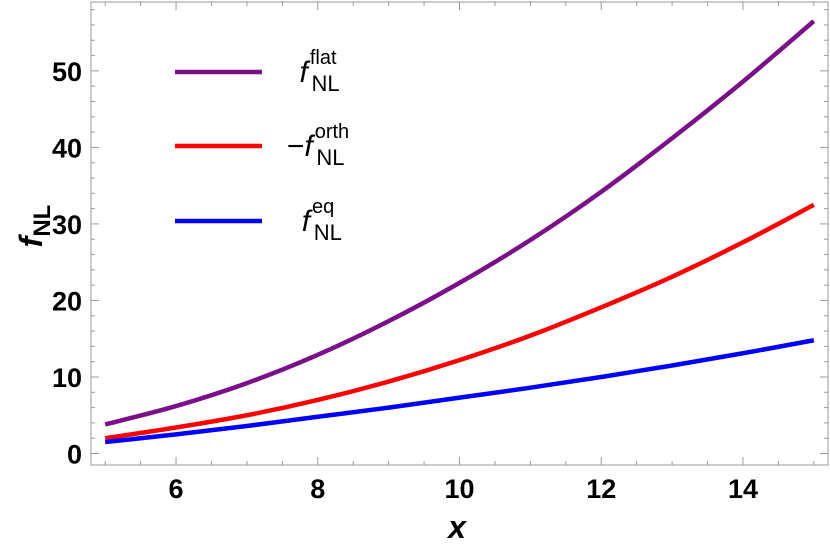 This screenshot has height=549, width=830. What do you see at coordinates (323, 58) in the screenshot?
I see `legend-sup: flat` at bounding box center [323, 58].